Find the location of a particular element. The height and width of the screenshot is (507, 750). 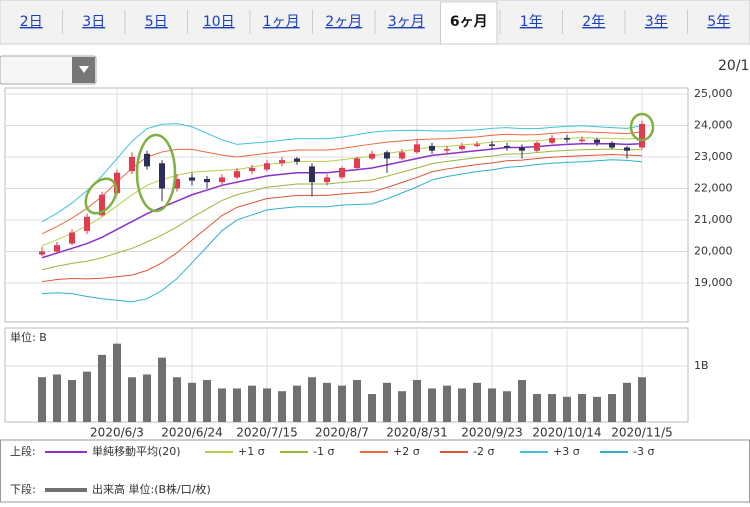

x-tick-label: 2020/6/3 is located at coordinates (117, 433).